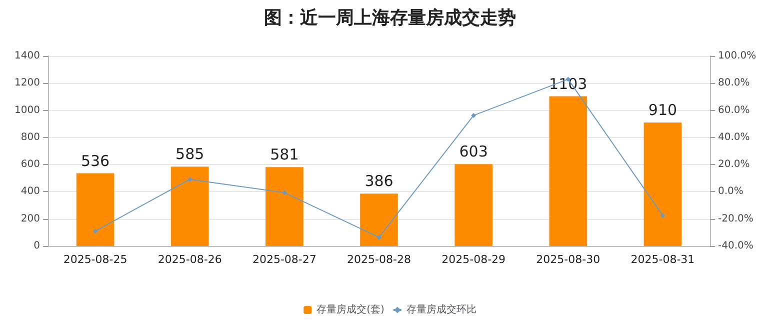 The image size is (780, 328). Describe the element at coordinates (37, 246) in the screenshot. I see `y-tick-label: 0` at that location.